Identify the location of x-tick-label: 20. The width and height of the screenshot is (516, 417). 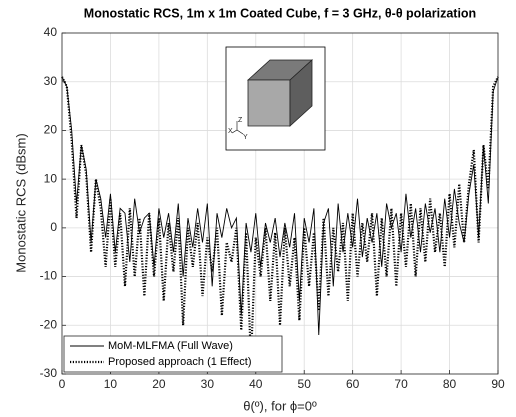
(159, 384).